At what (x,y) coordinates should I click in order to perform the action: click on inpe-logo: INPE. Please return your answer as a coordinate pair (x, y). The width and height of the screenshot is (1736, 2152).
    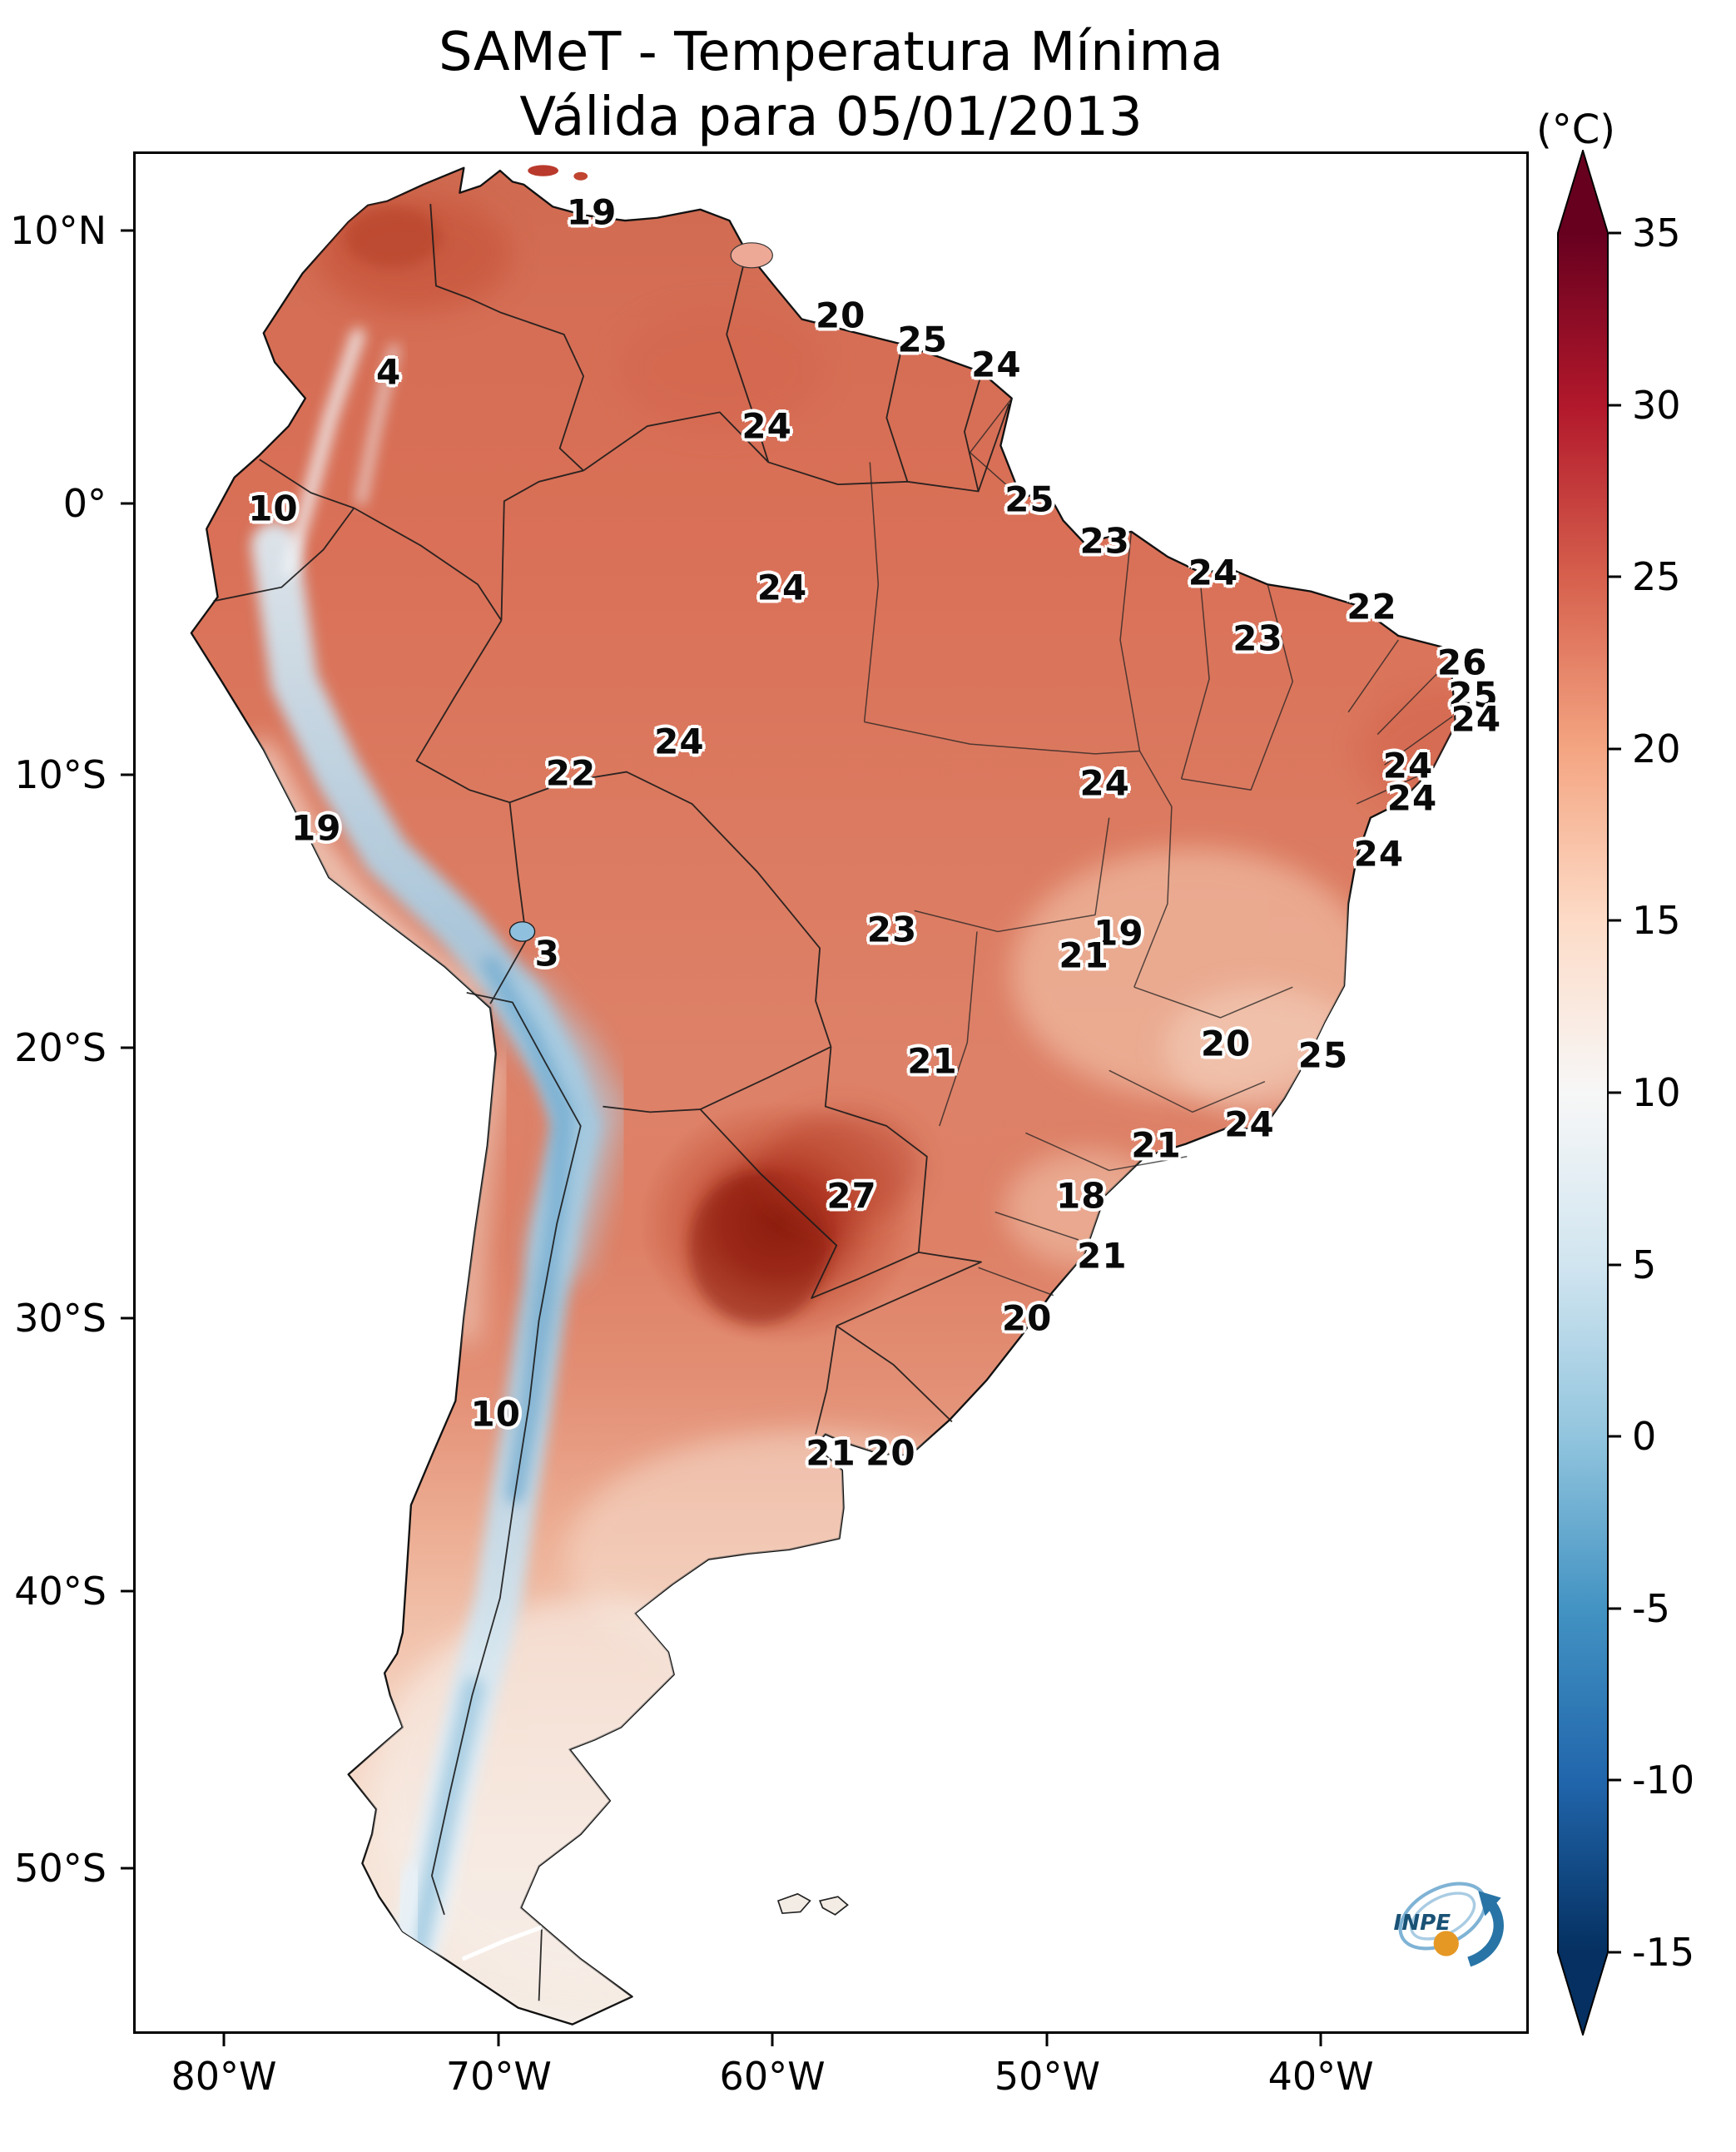
    Looking at the image, I should click on (1449, 1924).